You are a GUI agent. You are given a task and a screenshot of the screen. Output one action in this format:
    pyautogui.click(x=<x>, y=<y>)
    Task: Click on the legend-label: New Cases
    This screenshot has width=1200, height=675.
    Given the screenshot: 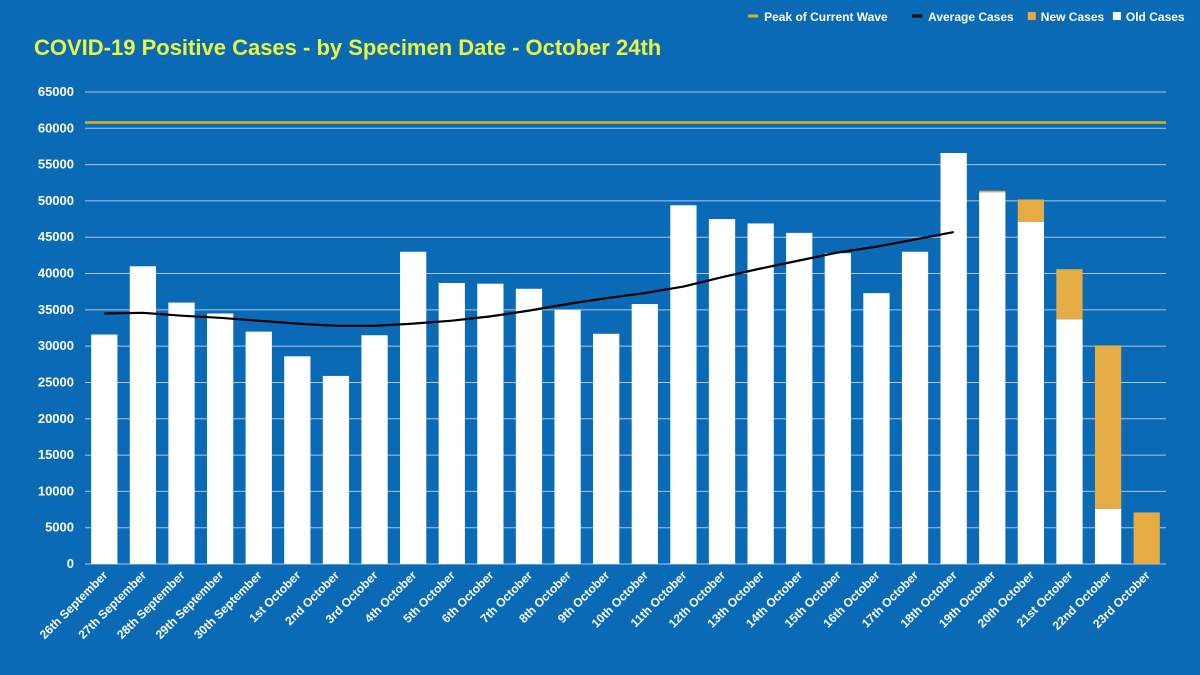 What is the action you would take?
    pyautogui.click(x=1073, y=17)
    